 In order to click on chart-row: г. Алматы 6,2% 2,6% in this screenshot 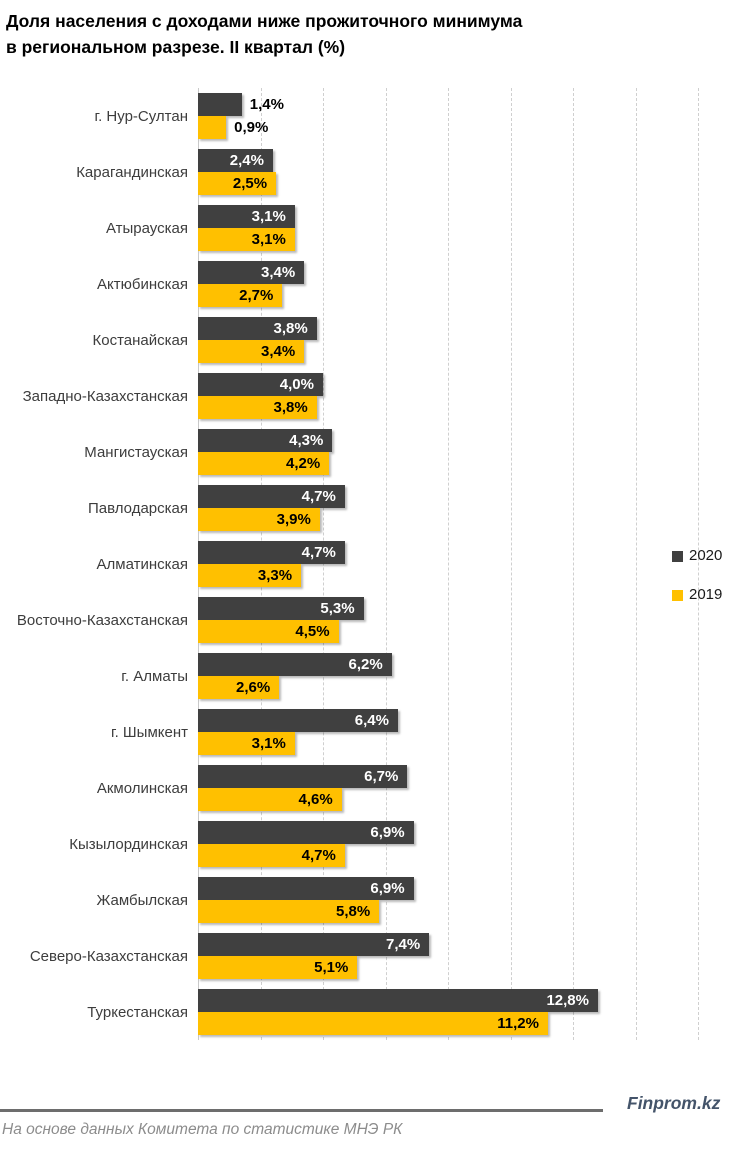, I will do `click(370, 676)`.